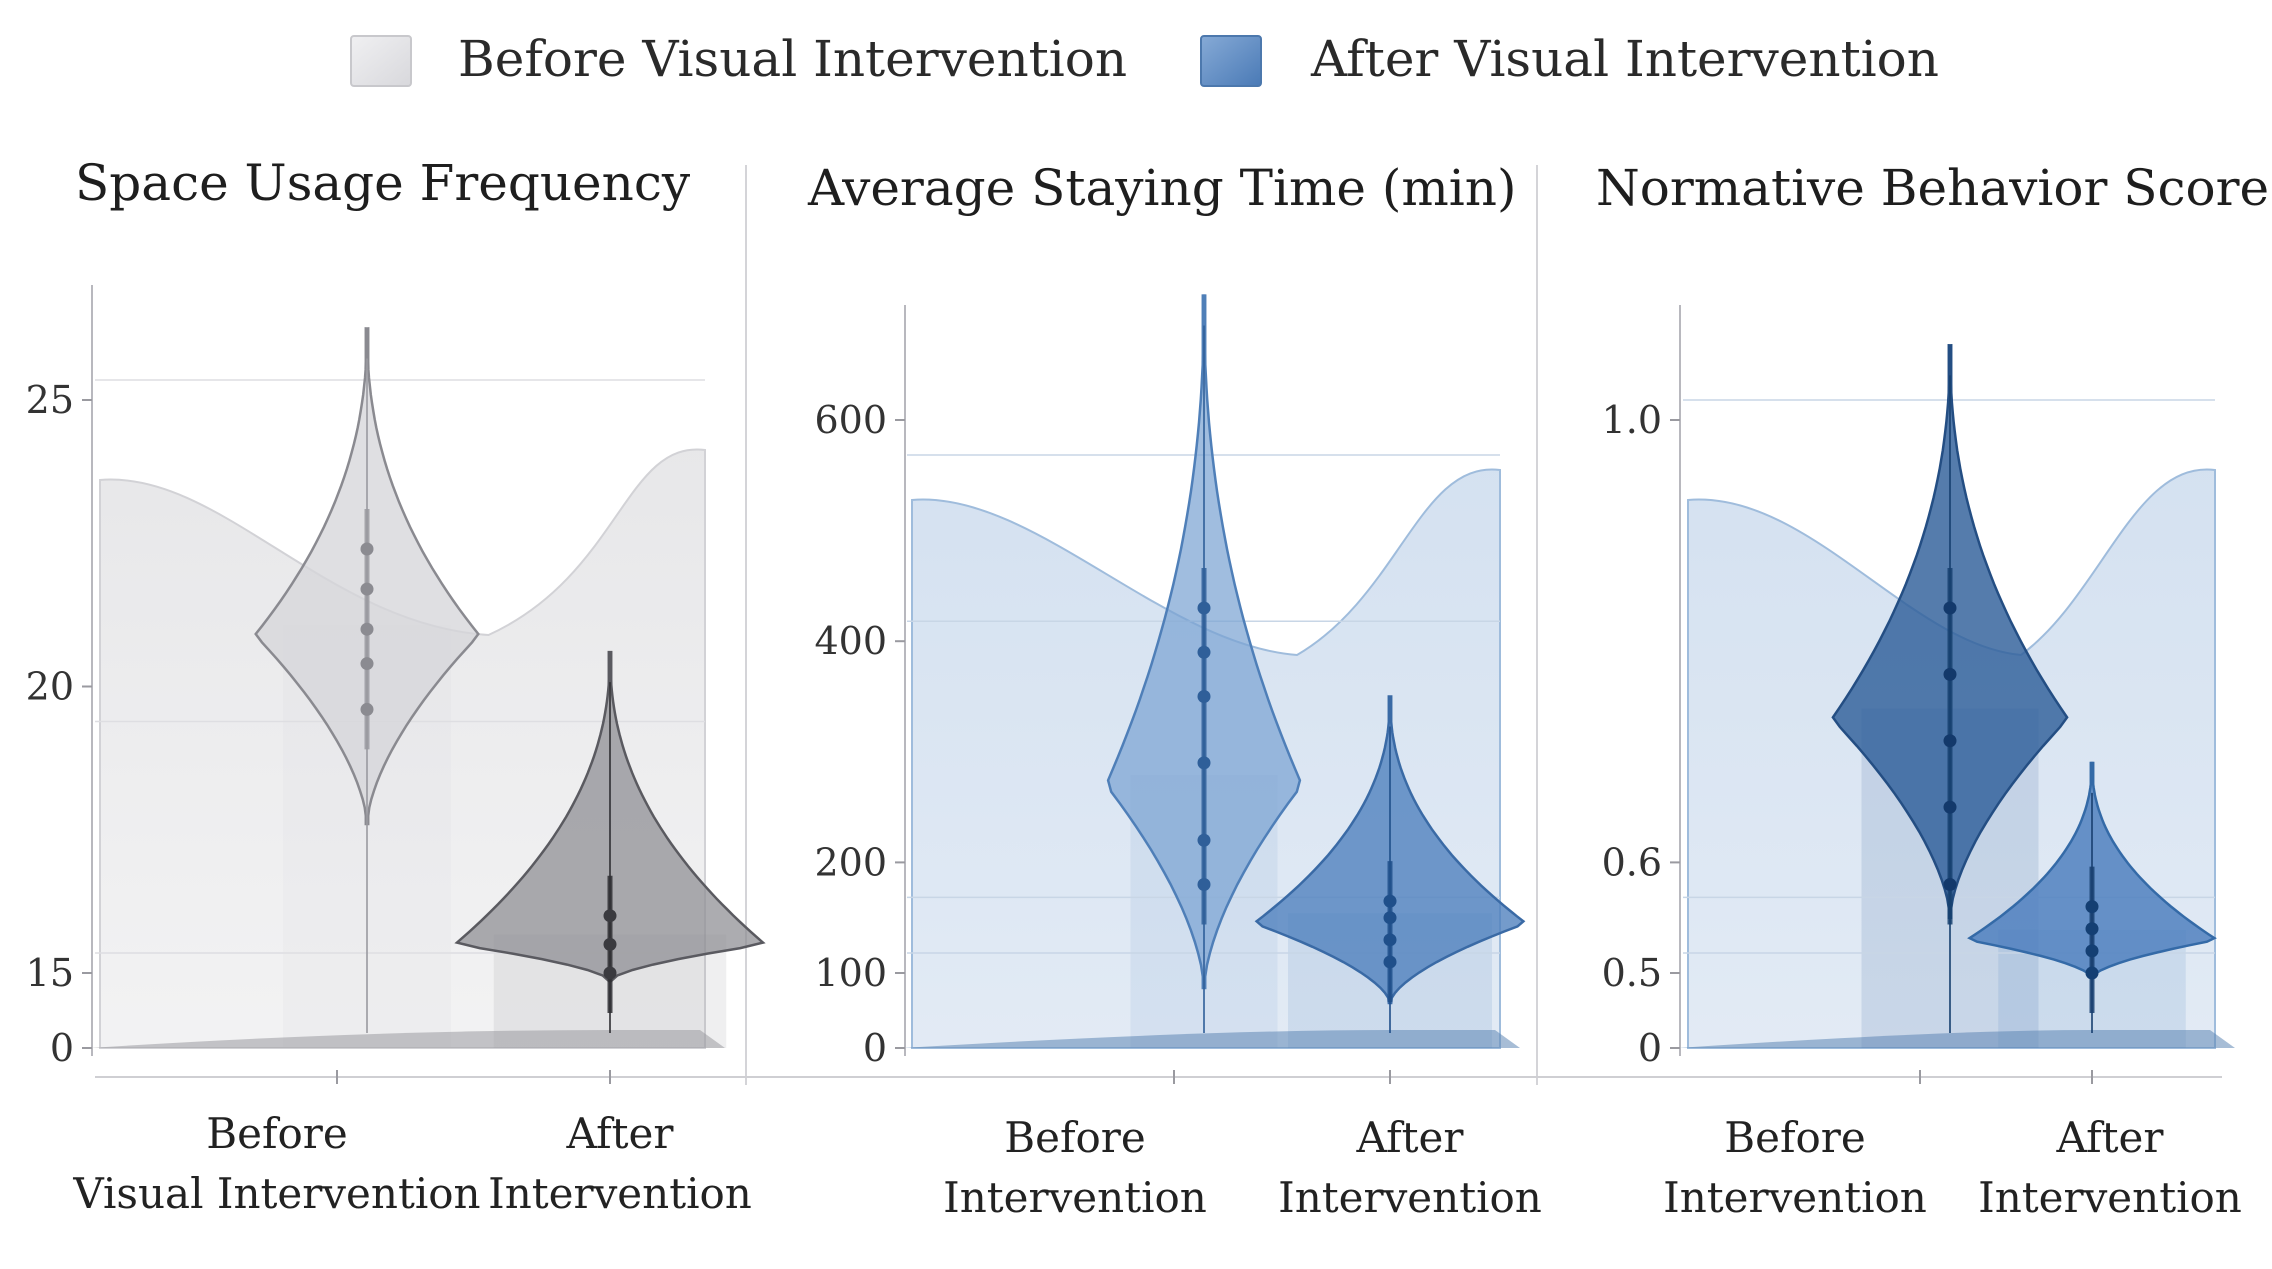 This screenshot has height=1269, width=2272. What do you see at coordinates (1632, 862) in the screenshot?
I see `y-tick-label: 0.6` at bounding box center [1632, 862].